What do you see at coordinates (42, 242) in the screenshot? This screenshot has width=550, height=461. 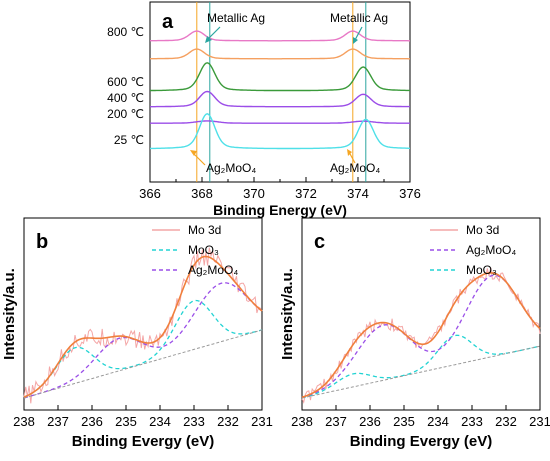 I see `panel-label-b: b` at bounding box center [42, 242].